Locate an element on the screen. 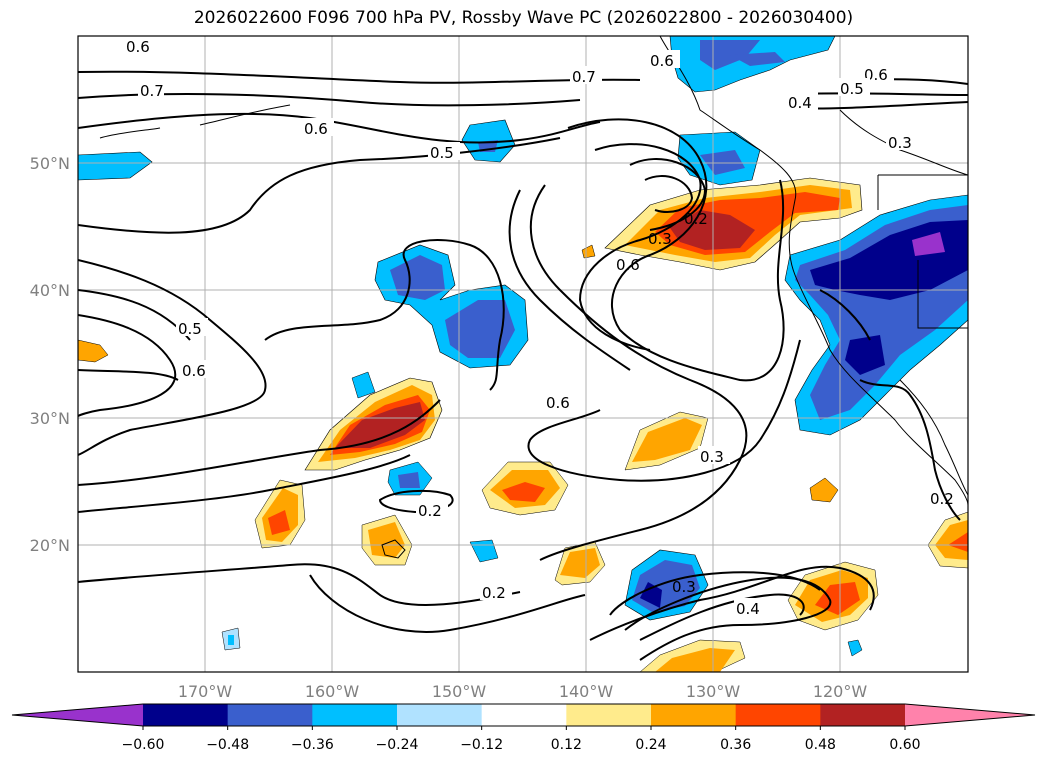  lat-tick: 30°N is located at coordinates (50, 418).